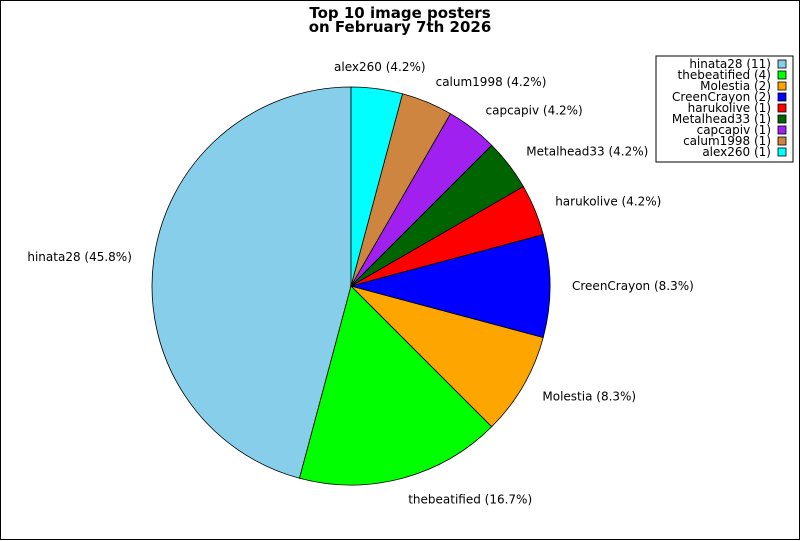 The image size is (800, 541). Describe the element at coordinates (782, 86) in the screenshot. I see `legend-swatch-molestia` at that location.